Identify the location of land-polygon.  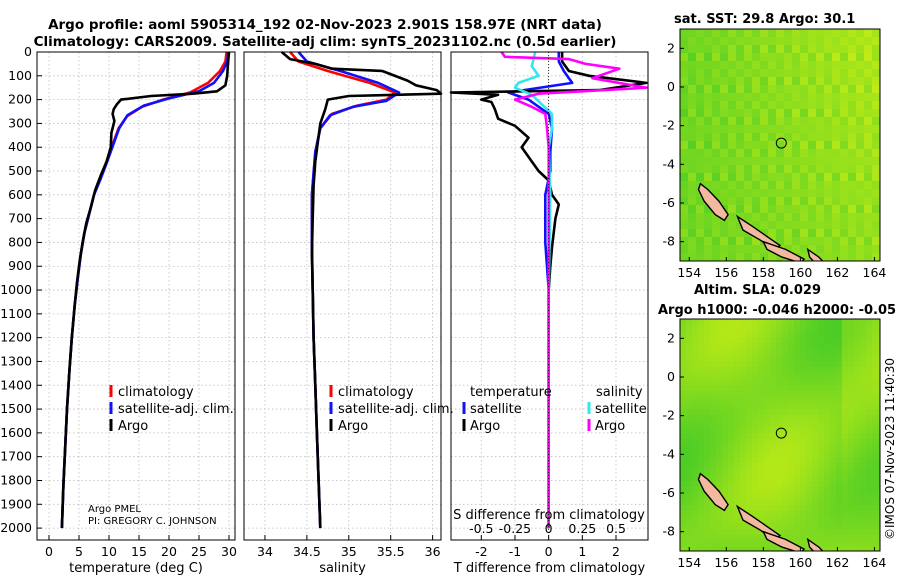
(713, 202).